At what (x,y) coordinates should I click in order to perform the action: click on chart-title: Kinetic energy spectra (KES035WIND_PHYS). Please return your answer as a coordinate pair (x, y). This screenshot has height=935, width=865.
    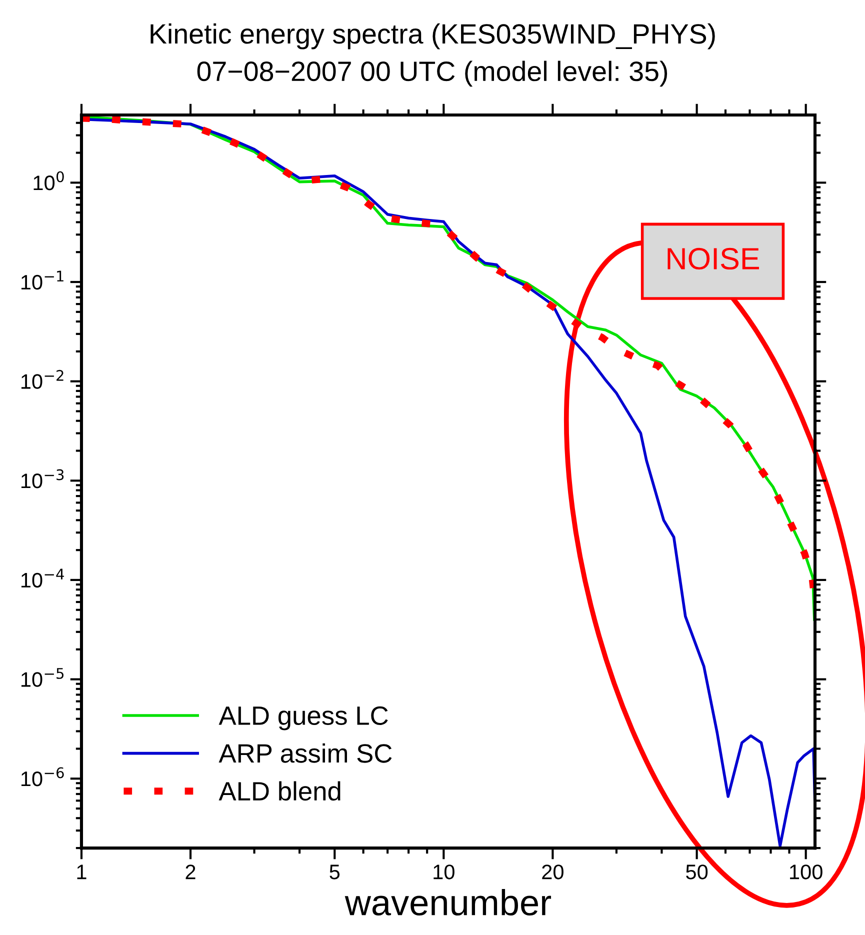
    Looking at the image, I should click on (432, 36).